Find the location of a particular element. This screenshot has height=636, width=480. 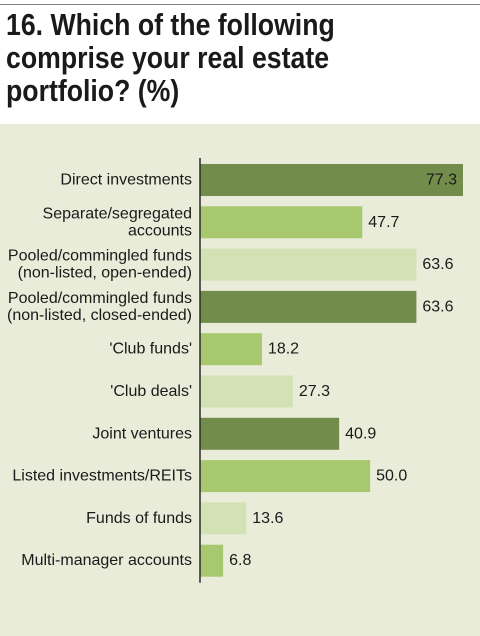

category-label: accounts is located at coordinates (160, 230).